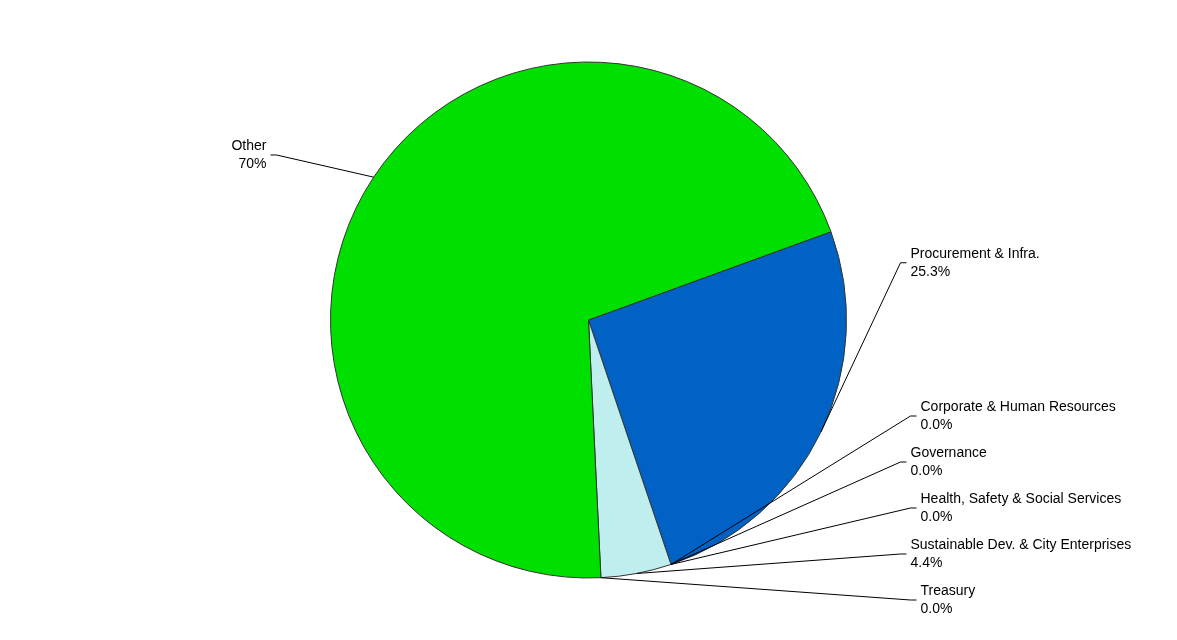 The width and height of the screenshot is (1177, 640). What do you see at coordinates (948, 589) in the screenshot?
I see `category-label: Treasury` at bounding box center [948, 589].